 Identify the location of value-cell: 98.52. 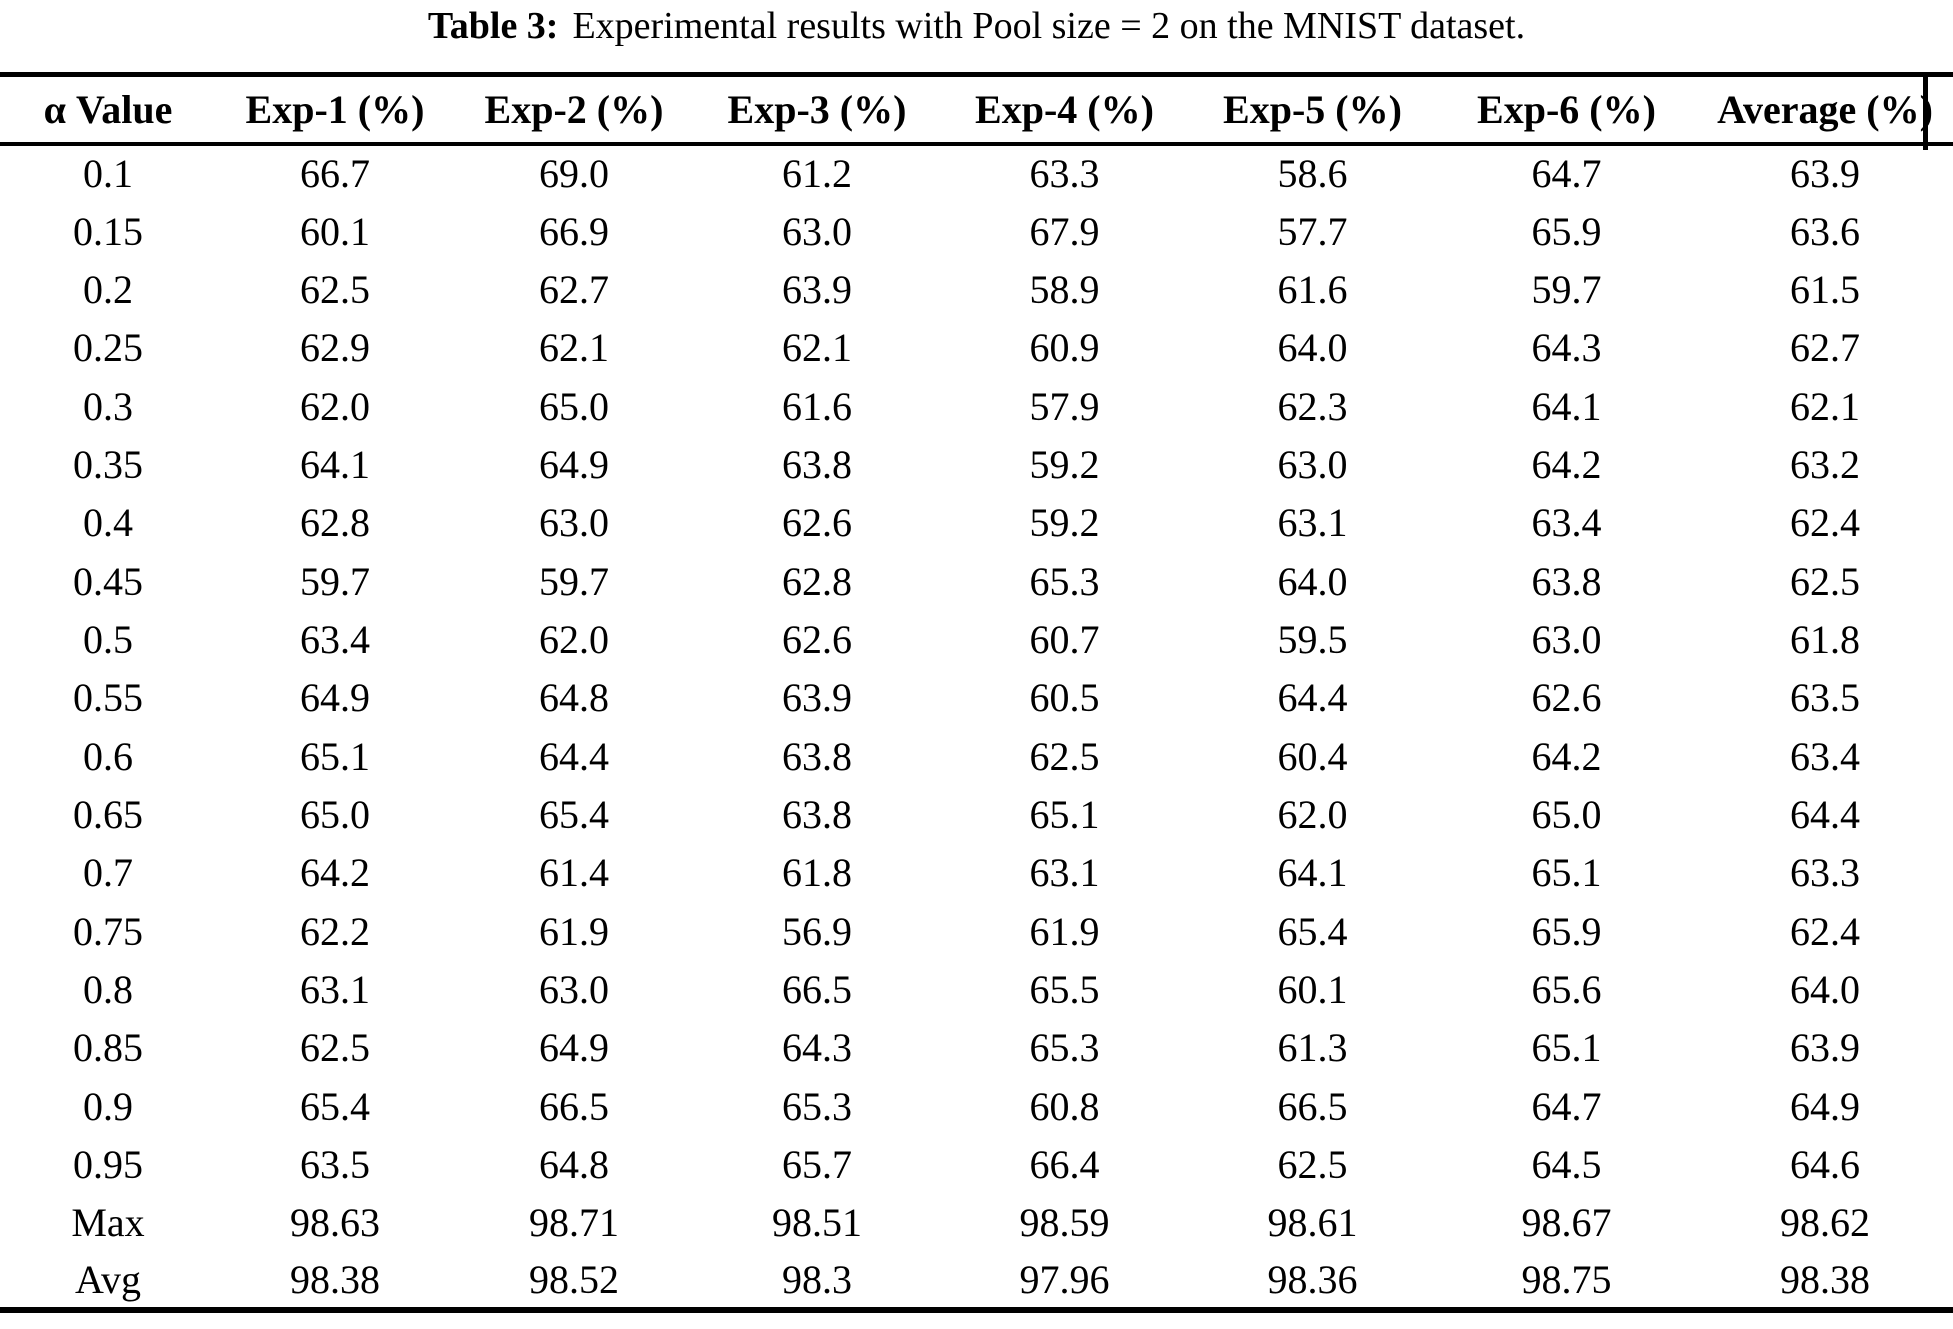
(574, 1280).